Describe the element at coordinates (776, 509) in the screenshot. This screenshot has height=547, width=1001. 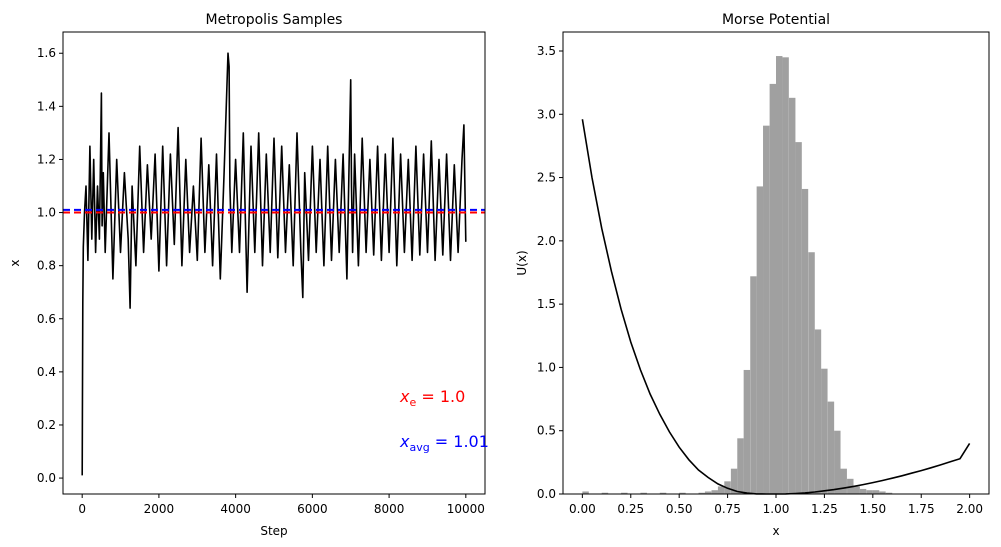
I see `x-tick-label: 1.00` at that location.